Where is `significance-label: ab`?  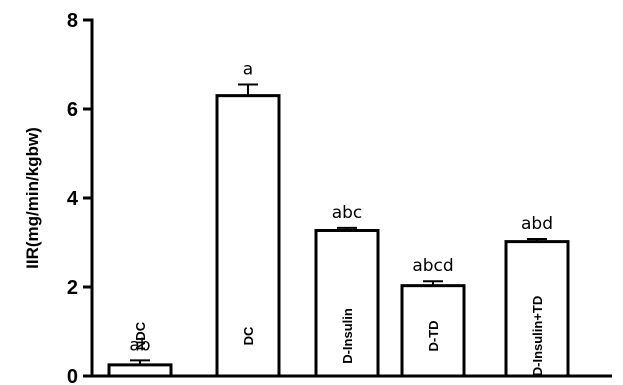 significance-label: ab is located at coordinates (139, 345).